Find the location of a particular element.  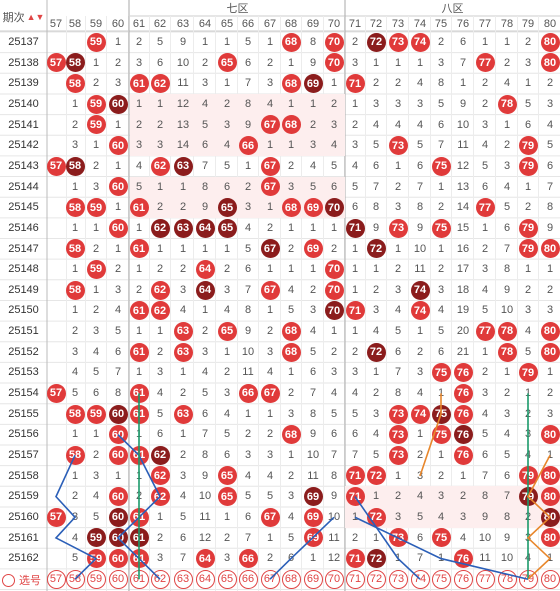

ball-hit: 64 is located at coordinates (205, 269).